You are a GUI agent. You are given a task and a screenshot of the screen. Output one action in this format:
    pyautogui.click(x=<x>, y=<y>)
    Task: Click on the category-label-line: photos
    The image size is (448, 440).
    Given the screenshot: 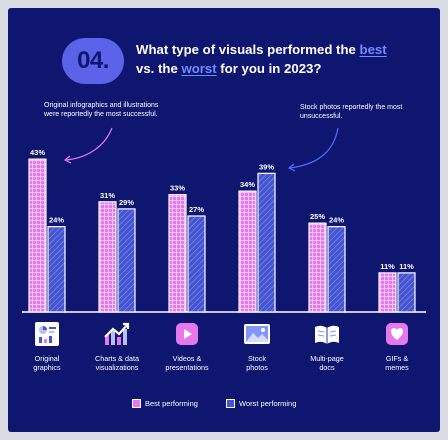 What is the action you would take?
    pyautogui.click(x=257, y=367)
    